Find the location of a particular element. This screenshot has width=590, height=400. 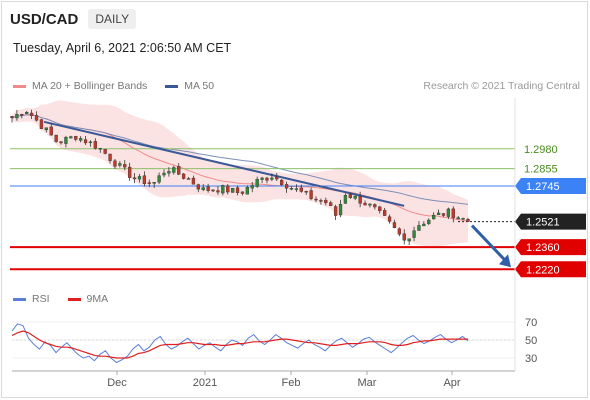

x-tick-label-feb: Feb is located at coordinates (291, 383).